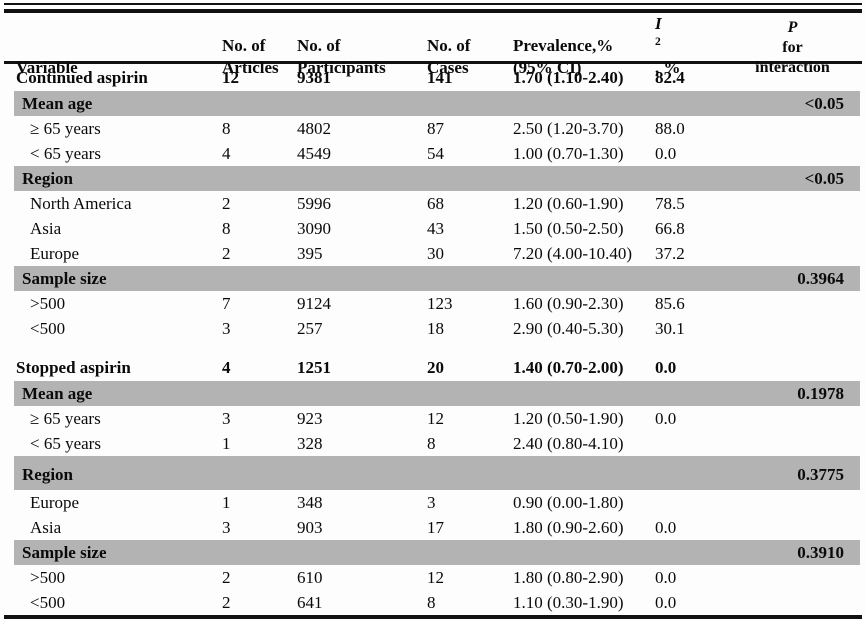 The height and width of the screenshot is (621, 865). Describe the element at coordinates (670, 228) in the screenshot. I see `cell-i2: 66.8` at that location.